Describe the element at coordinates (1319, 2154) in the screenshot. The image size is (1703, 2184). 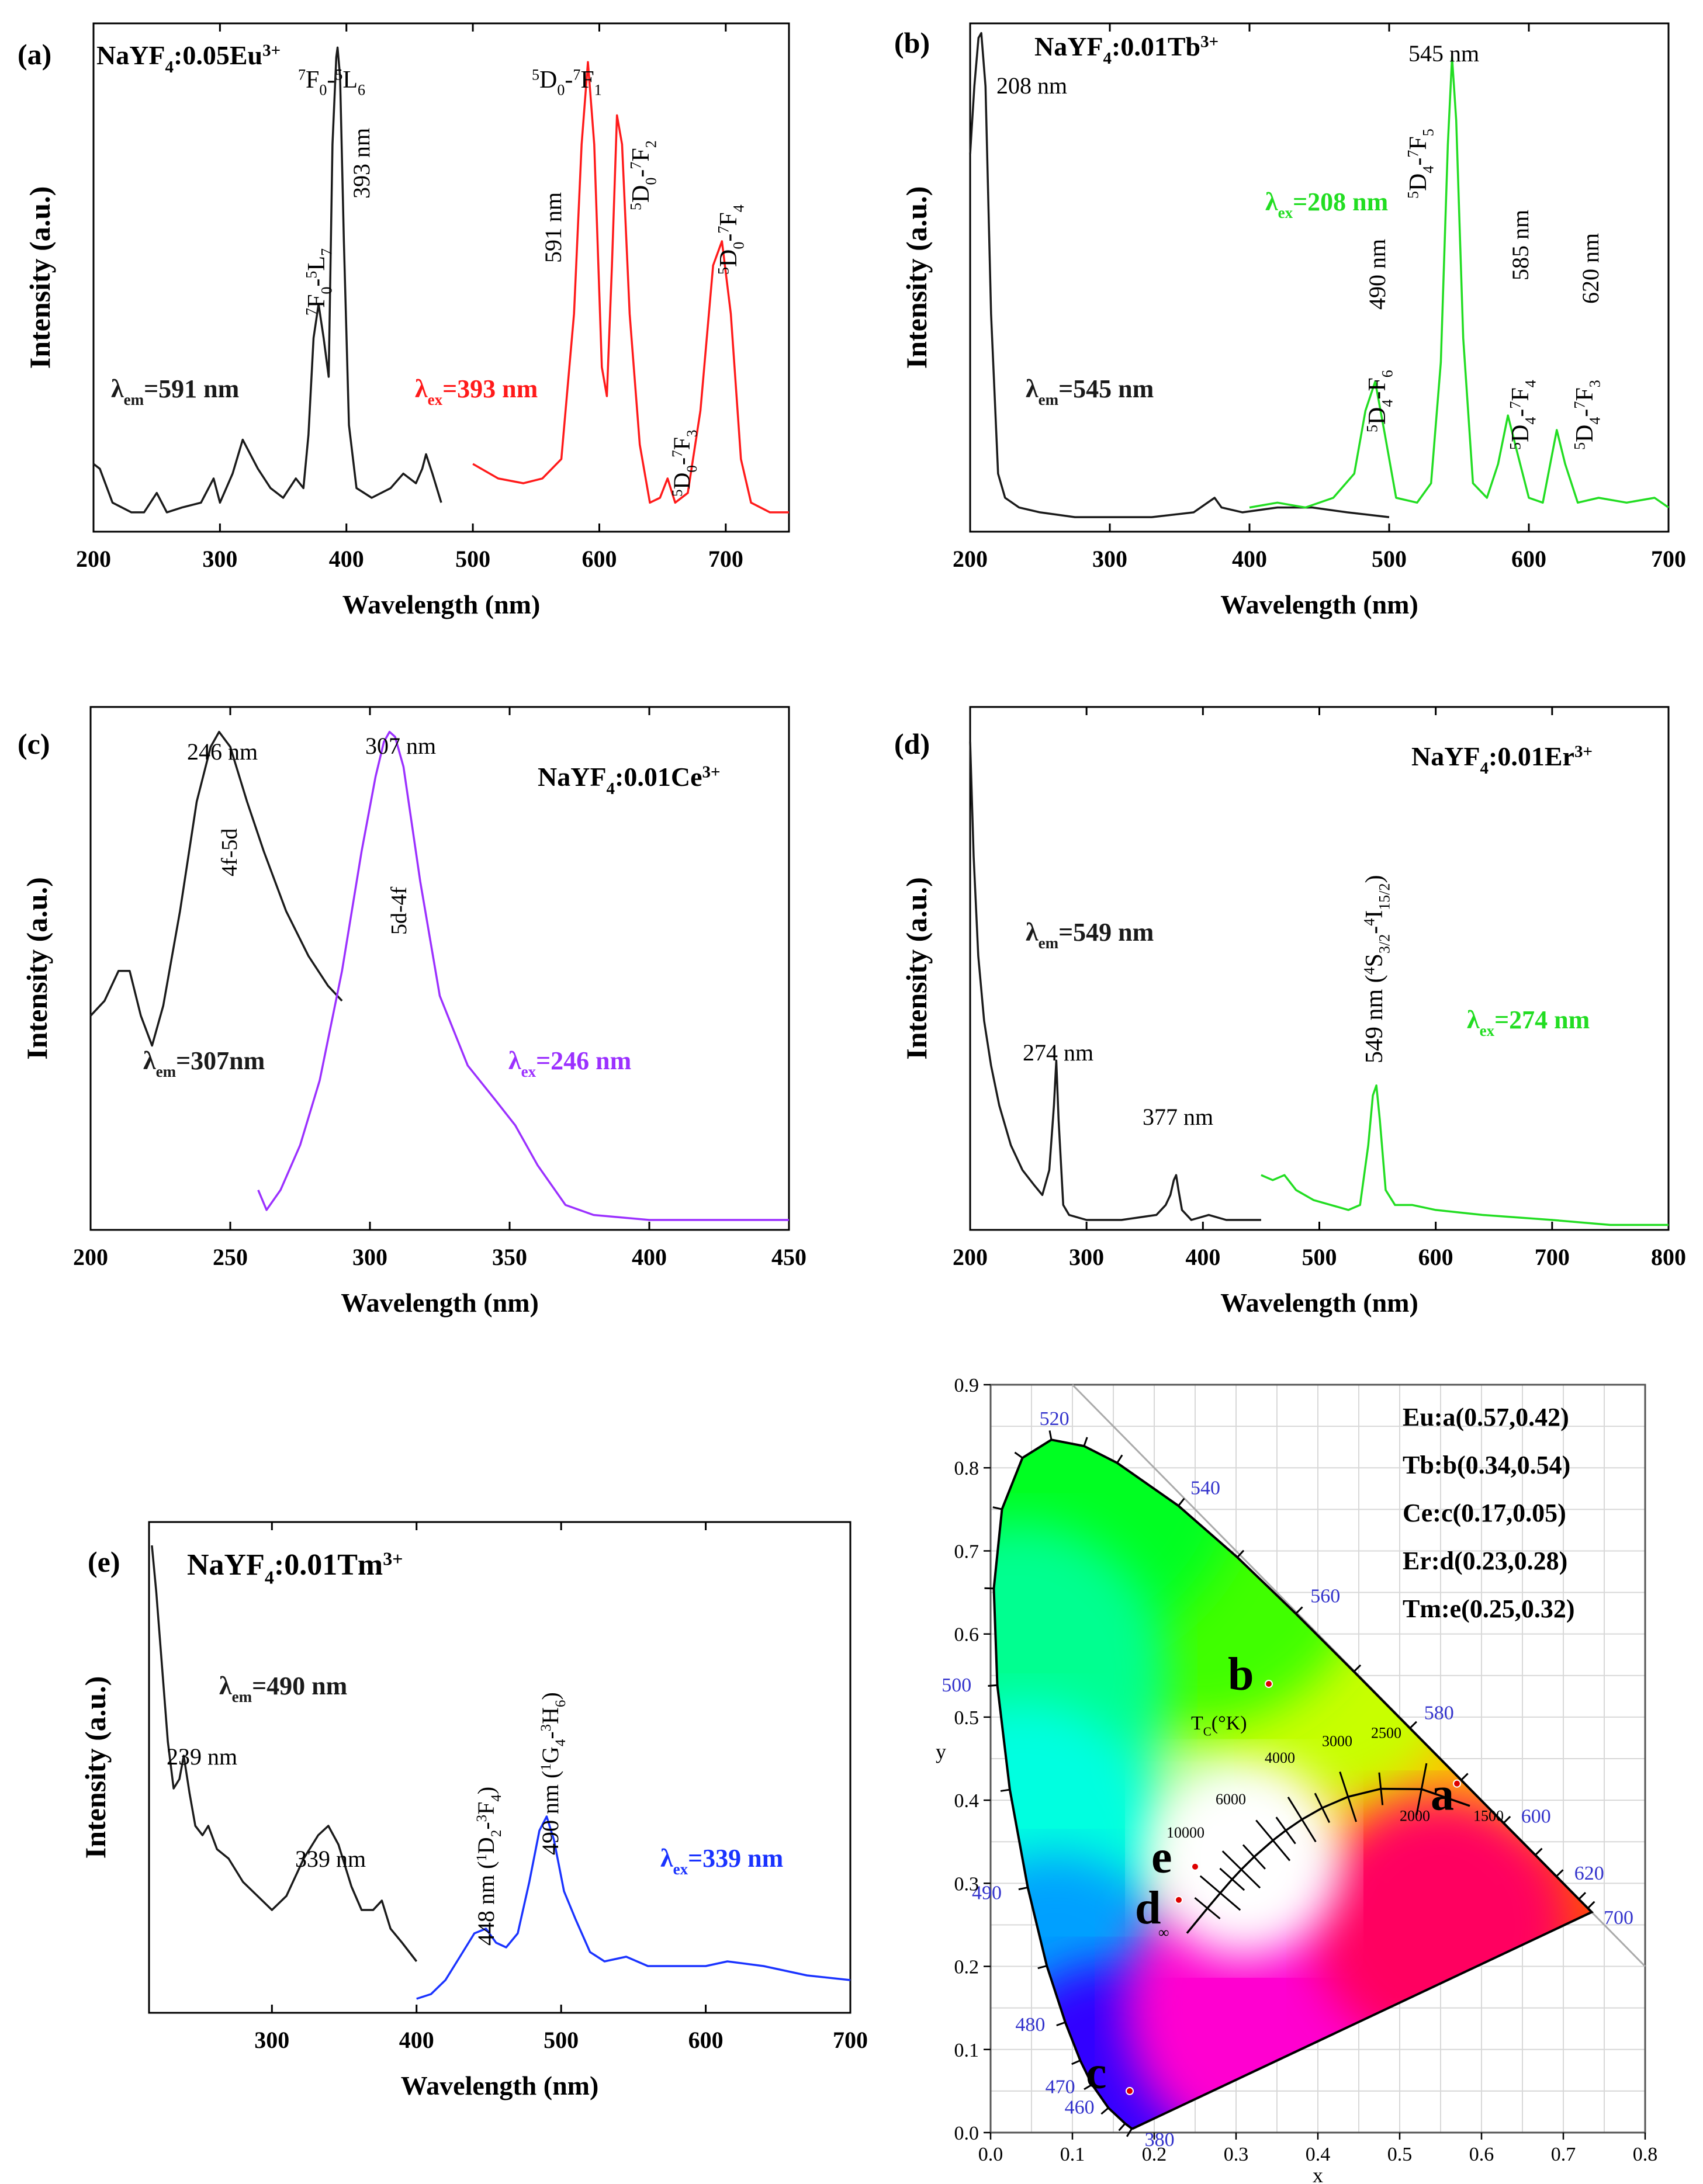
I see `x-tick-label: 0.4` at that location.